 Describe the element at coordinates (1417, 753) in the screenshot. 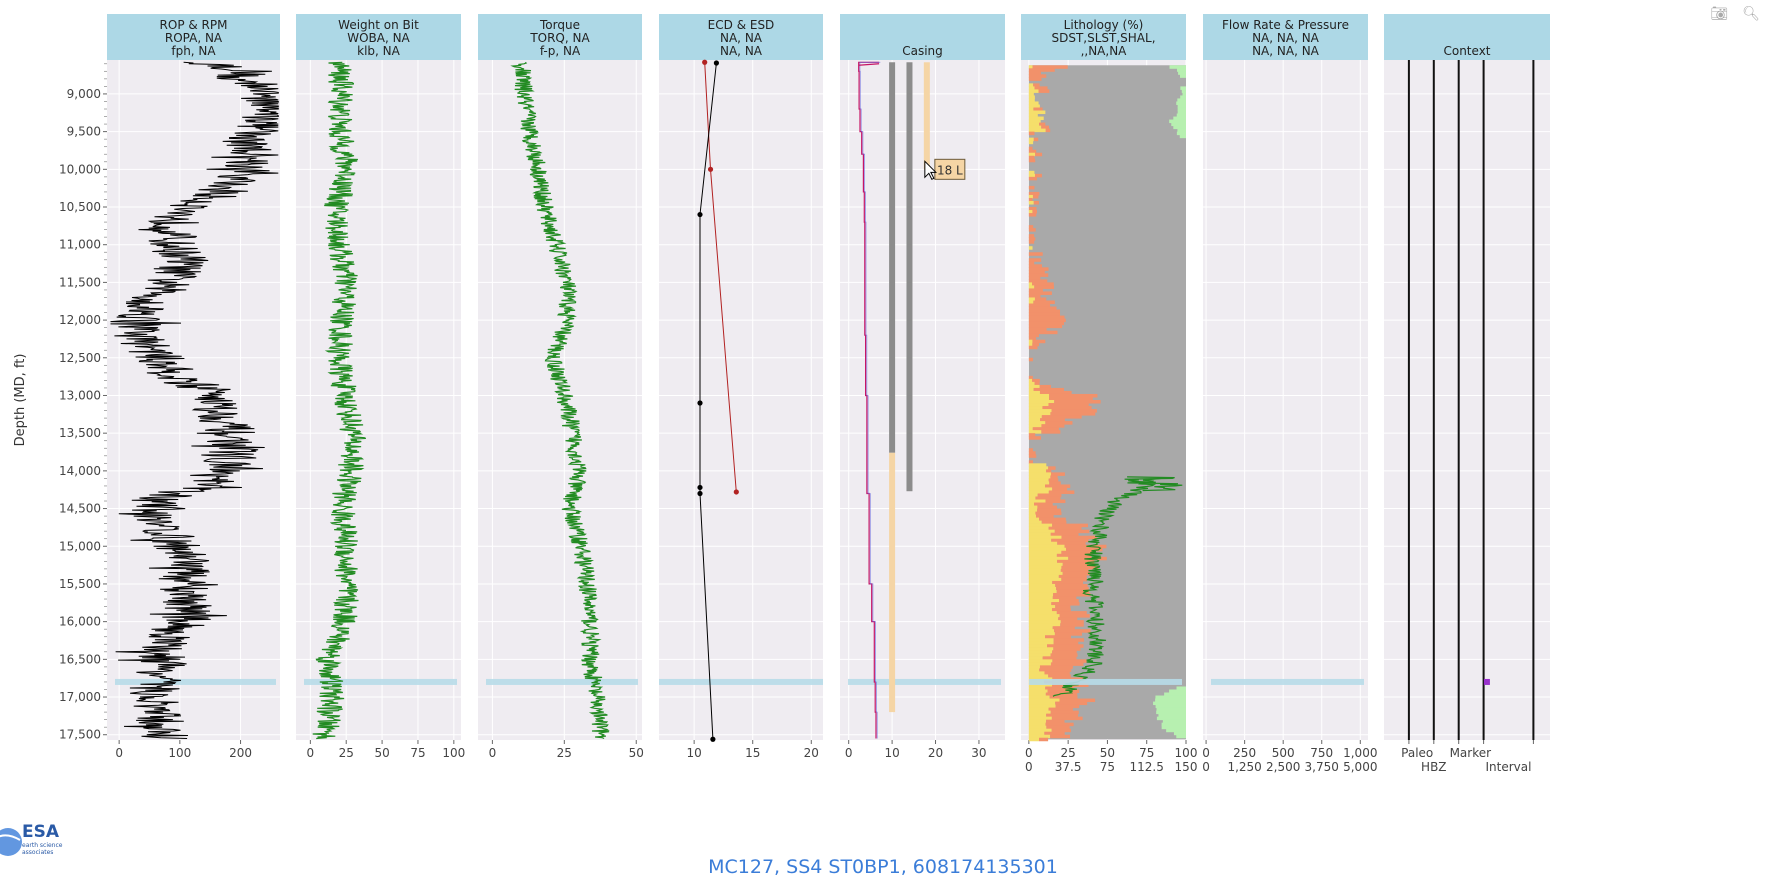

I see `context-label: Paleo` at that location.